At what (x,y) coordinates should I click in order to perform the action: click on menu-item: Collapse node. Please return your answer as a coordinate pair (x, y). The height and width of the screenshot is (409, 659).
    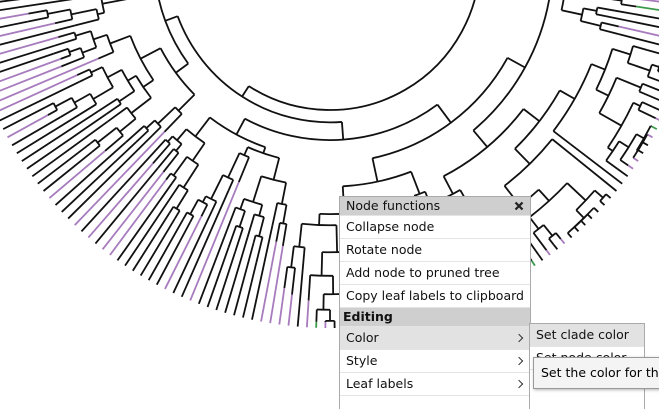
    Looking at the image, I should click on (435, 227).